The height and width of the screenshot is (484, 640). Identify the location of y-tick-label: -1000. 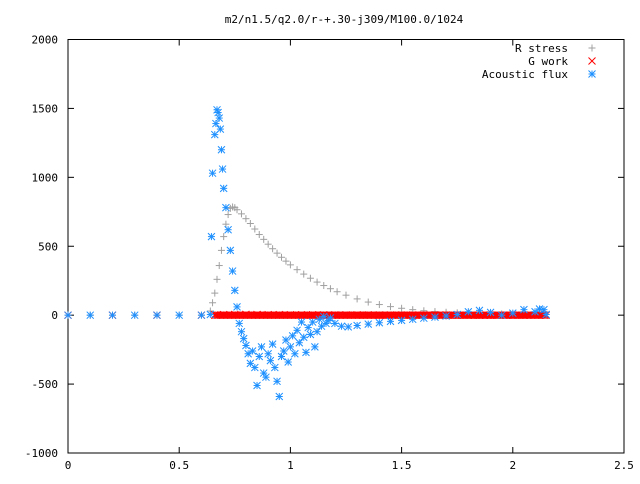
(41, 453).